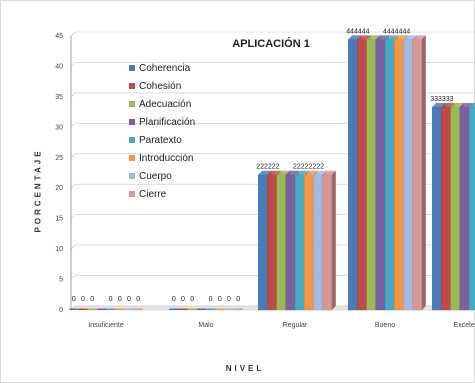  I want to click on y-tick-label: 45, so click(59, 36).